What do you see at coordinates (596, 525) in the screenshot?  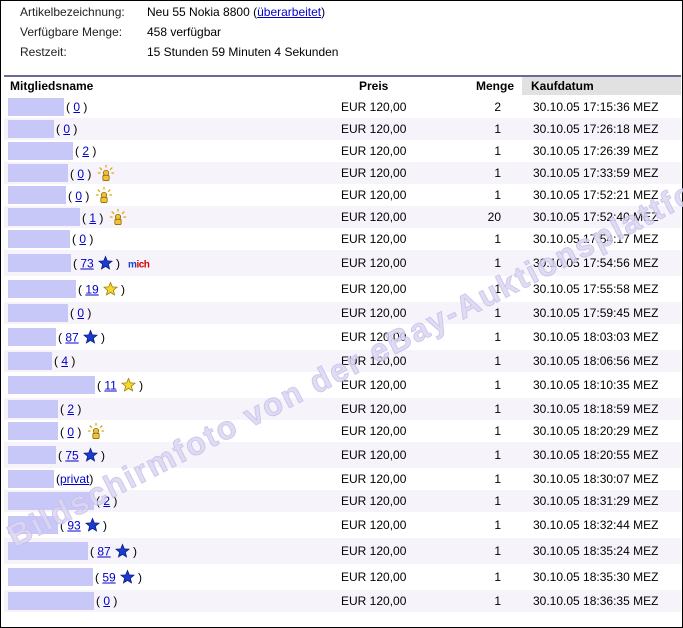 I see `purchase-date-cell: 30.10.05 18:32:44 MEZ` at bounding box center [596, 525].